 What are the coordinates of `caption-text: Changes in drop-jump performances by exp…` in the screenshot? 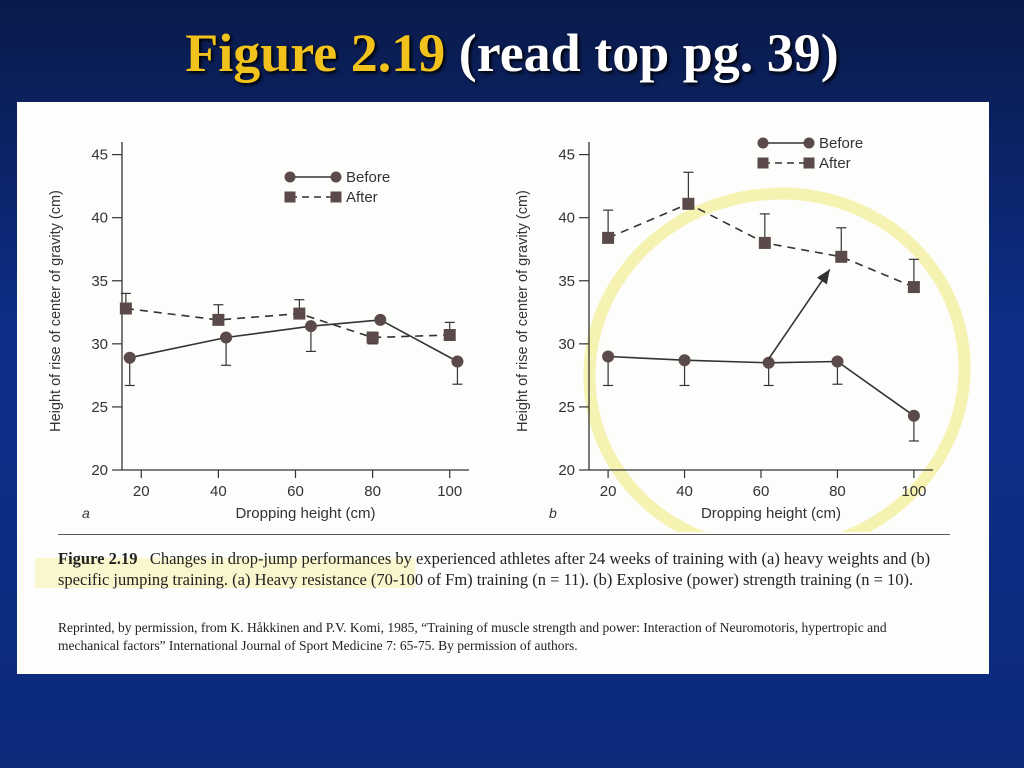 It's located at (494, 569).